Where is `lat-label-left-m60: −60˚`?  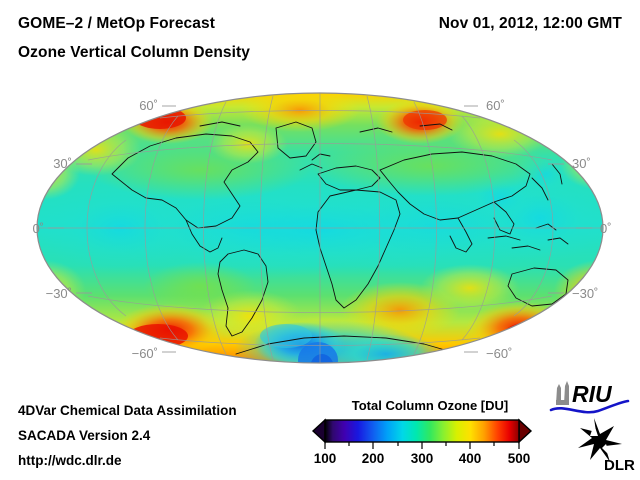
lat-label-left-m60: −60˚ is located at coordinates (145, 353).